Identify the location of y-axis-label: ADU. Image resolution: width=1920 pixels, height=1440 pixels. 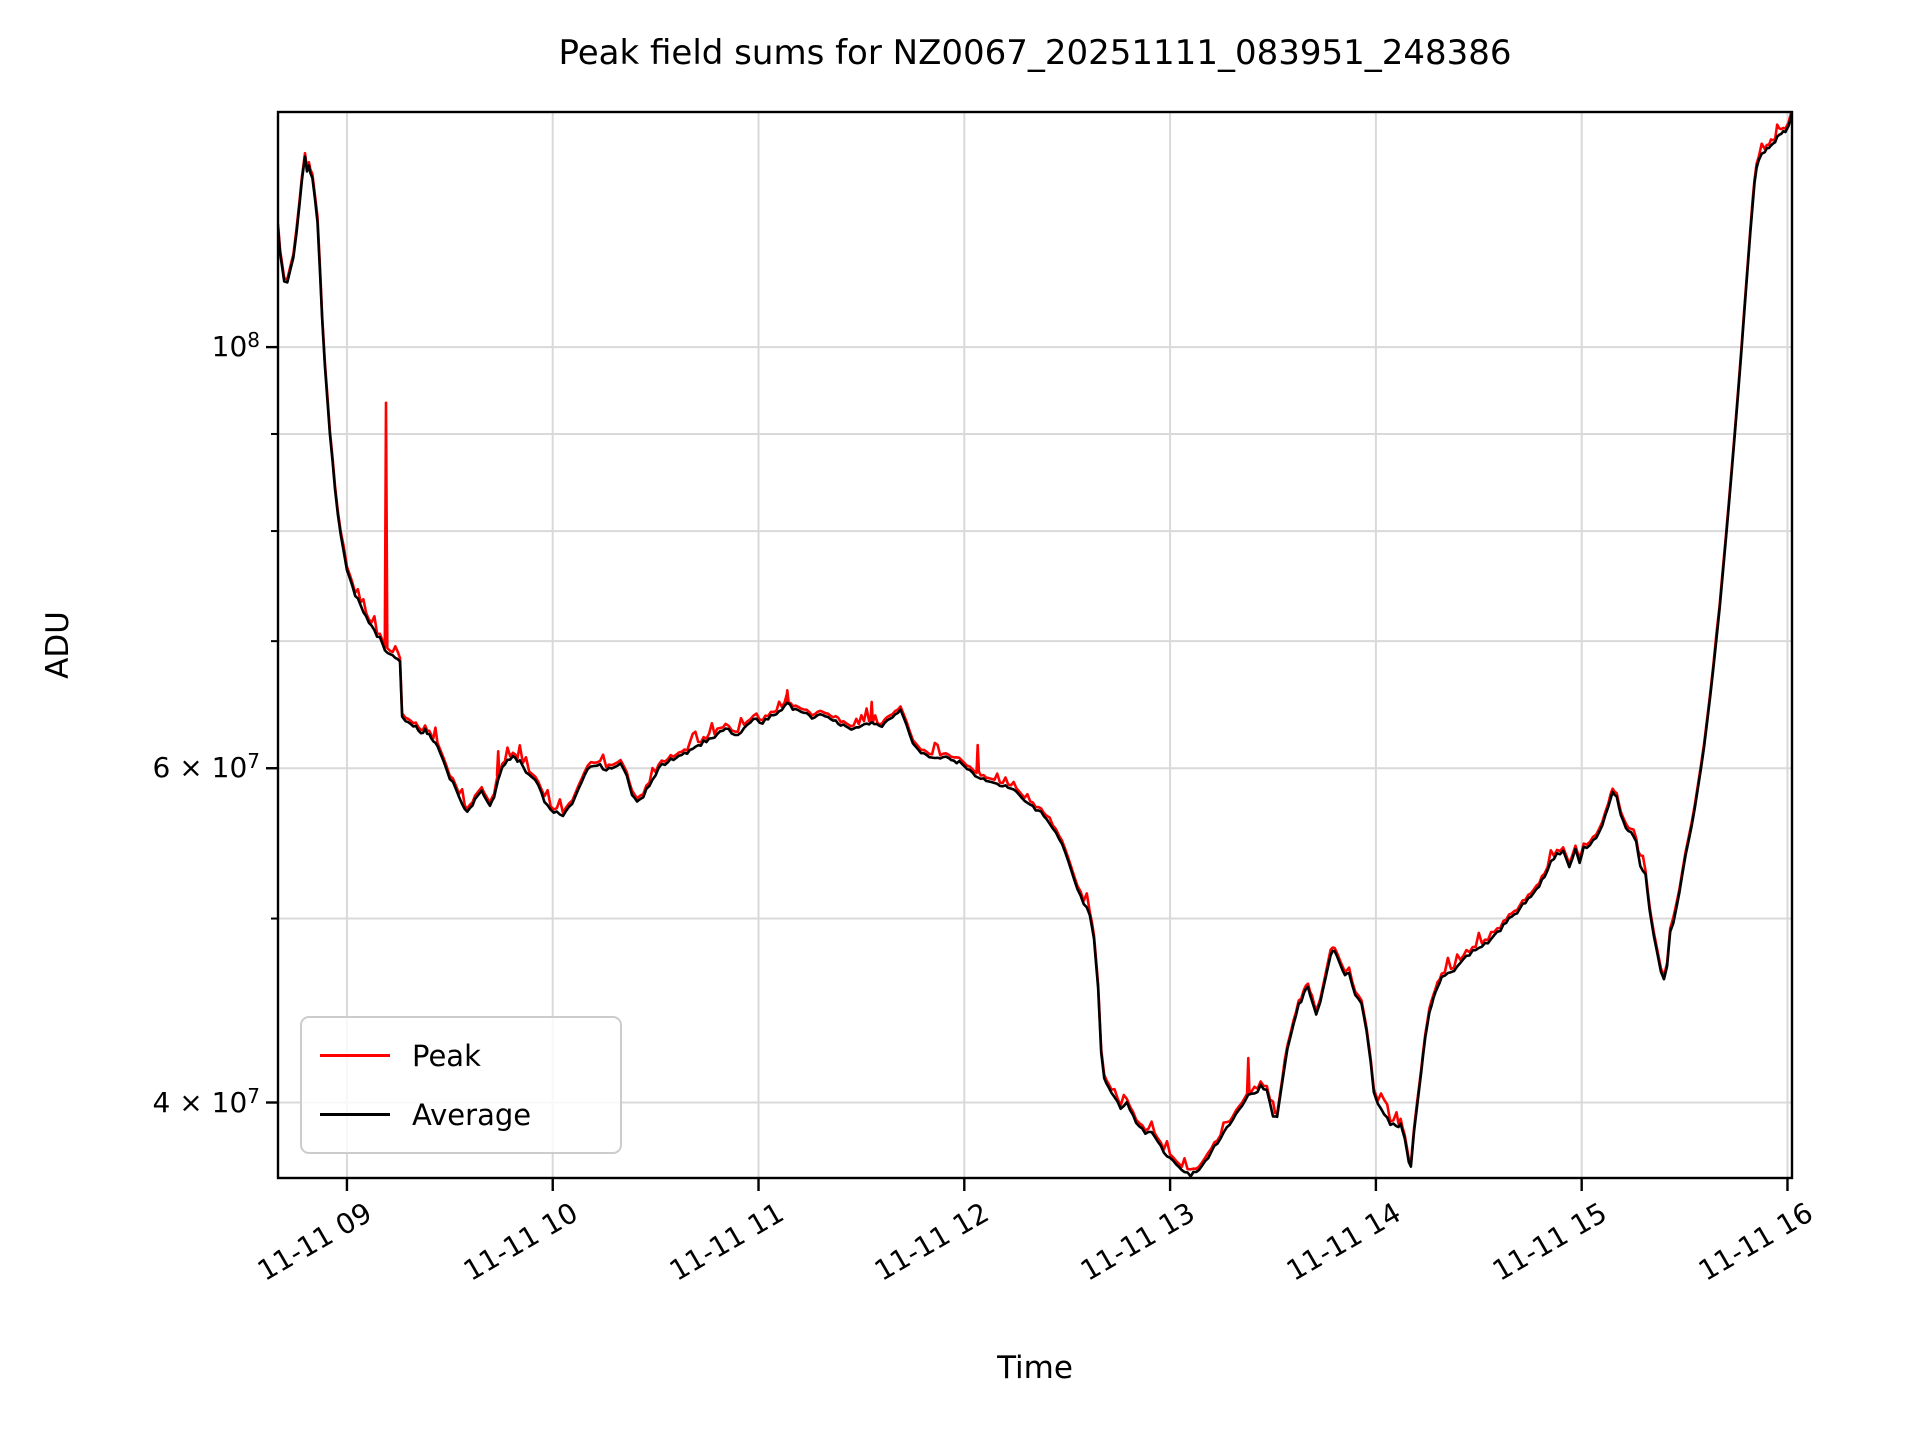
(58, 645).